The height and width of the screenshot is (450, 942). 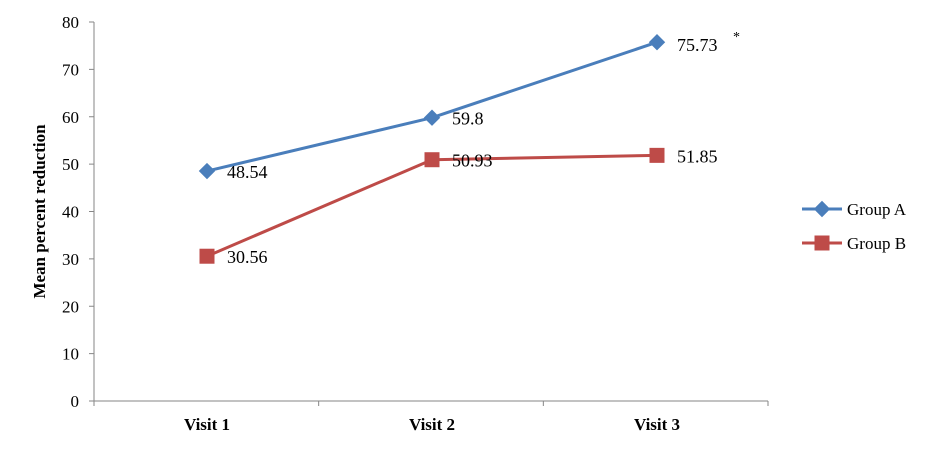 I want to click on y-tick-label: 70, so click(x=70, y=69).